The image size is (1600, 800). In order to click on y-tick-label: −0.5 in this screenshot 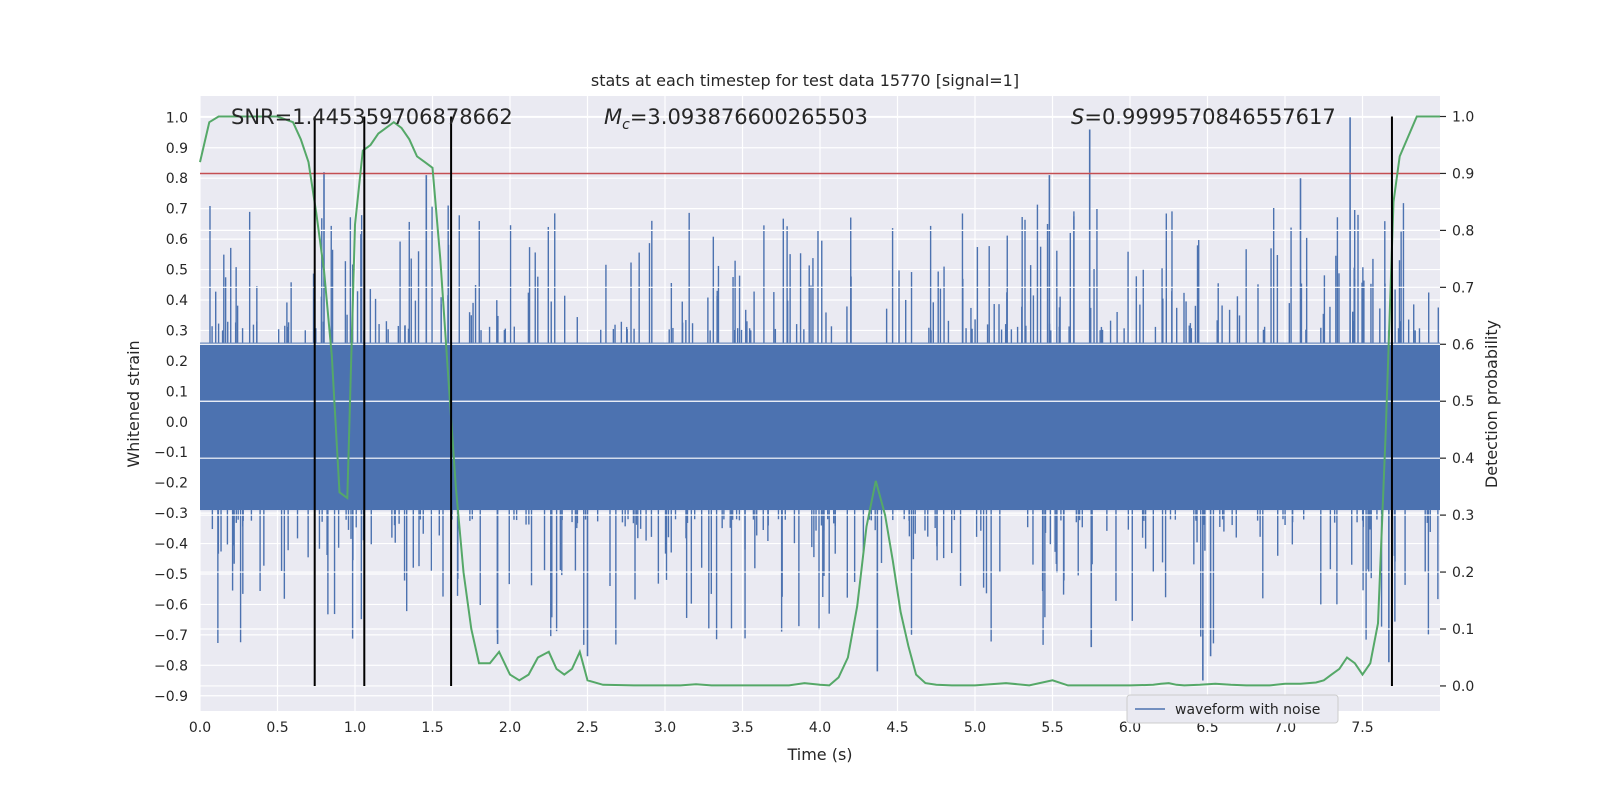, I will do `click(171, 575)`.